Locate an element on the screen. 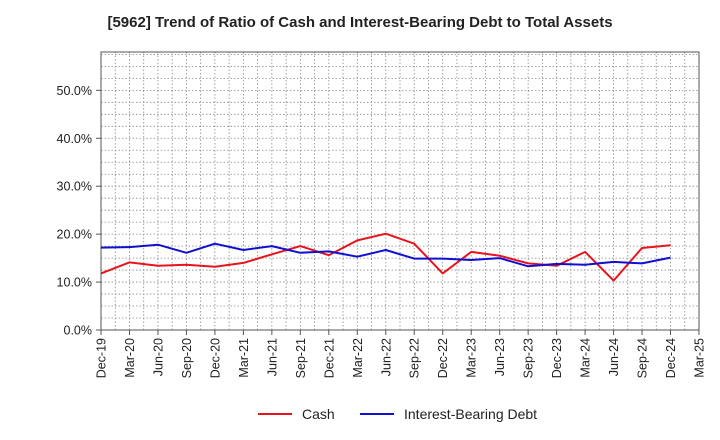 This screenshot has width=720, height=440. x-tick-label: Mar-25 is located at coordinates (700, 358).